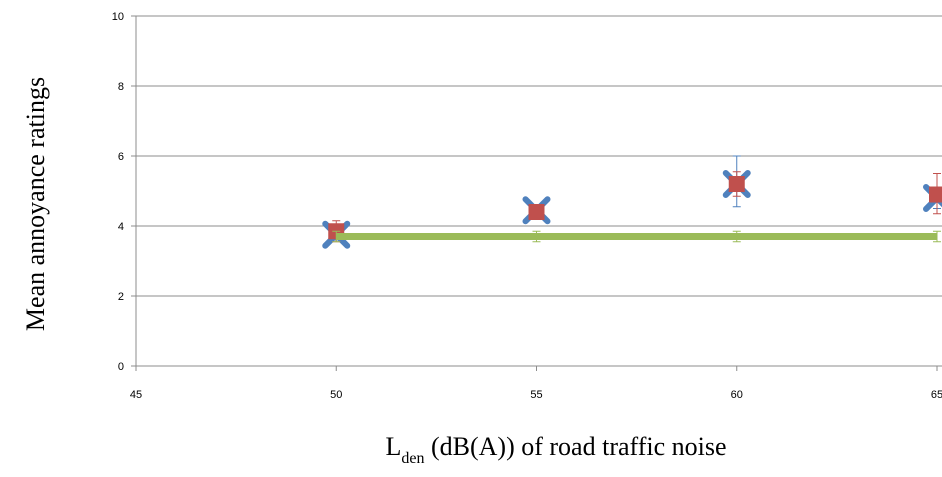 The image size is (942, 477). Describe the element at coordinates (737, 395) in the screenshot. I see `x-tick-label: 60` at that location.